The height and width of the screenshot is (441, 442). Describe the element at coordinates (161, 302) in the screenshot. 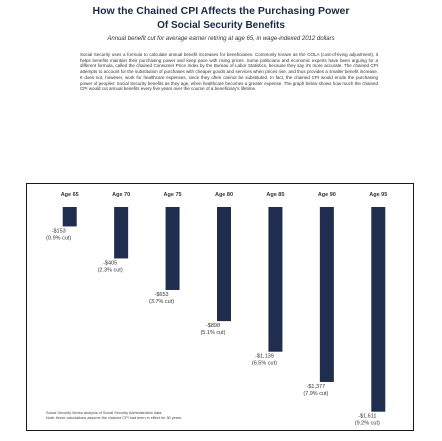

I see `data-label-pct: (3.7% cut)` at that location.